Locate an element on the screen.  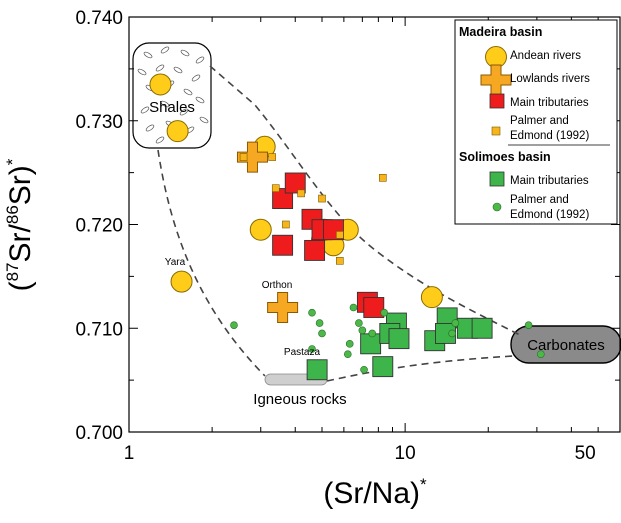
legend-andean: Andean rivers is located at coordinates (545, 56).